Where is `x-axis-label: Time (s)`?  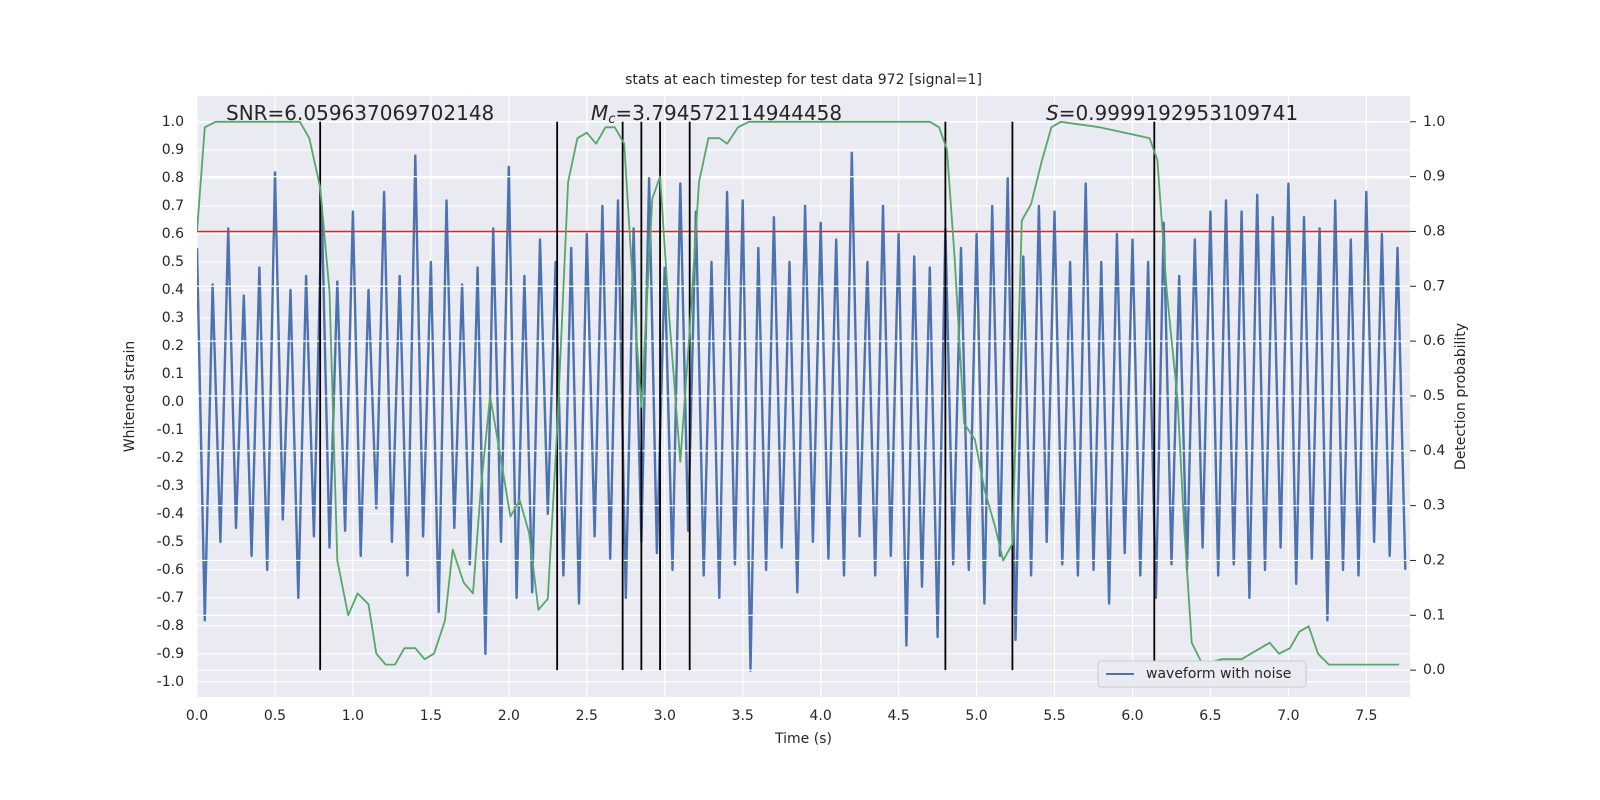 x-axis-label: Time (s) is located at coordinates (803, 739).